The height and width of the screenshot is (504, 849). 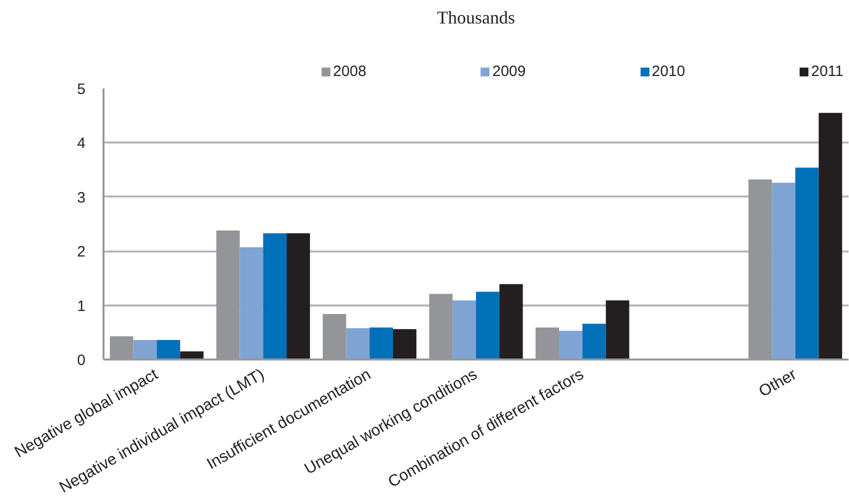 I want to click on y-tick-label: 5, so click(x=81, y=89).